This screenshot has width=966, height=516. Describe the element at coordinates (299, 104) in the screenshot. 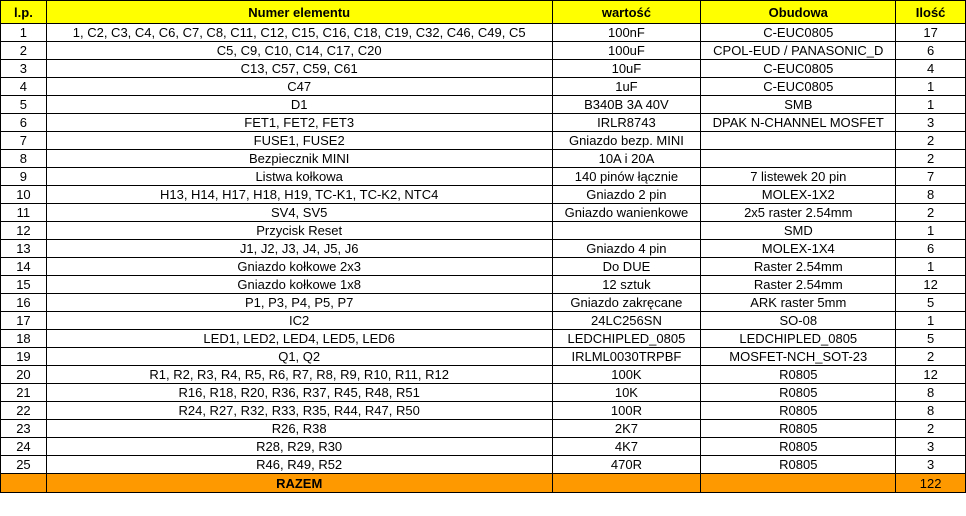

I see `cell-element-number: D1` at that location.